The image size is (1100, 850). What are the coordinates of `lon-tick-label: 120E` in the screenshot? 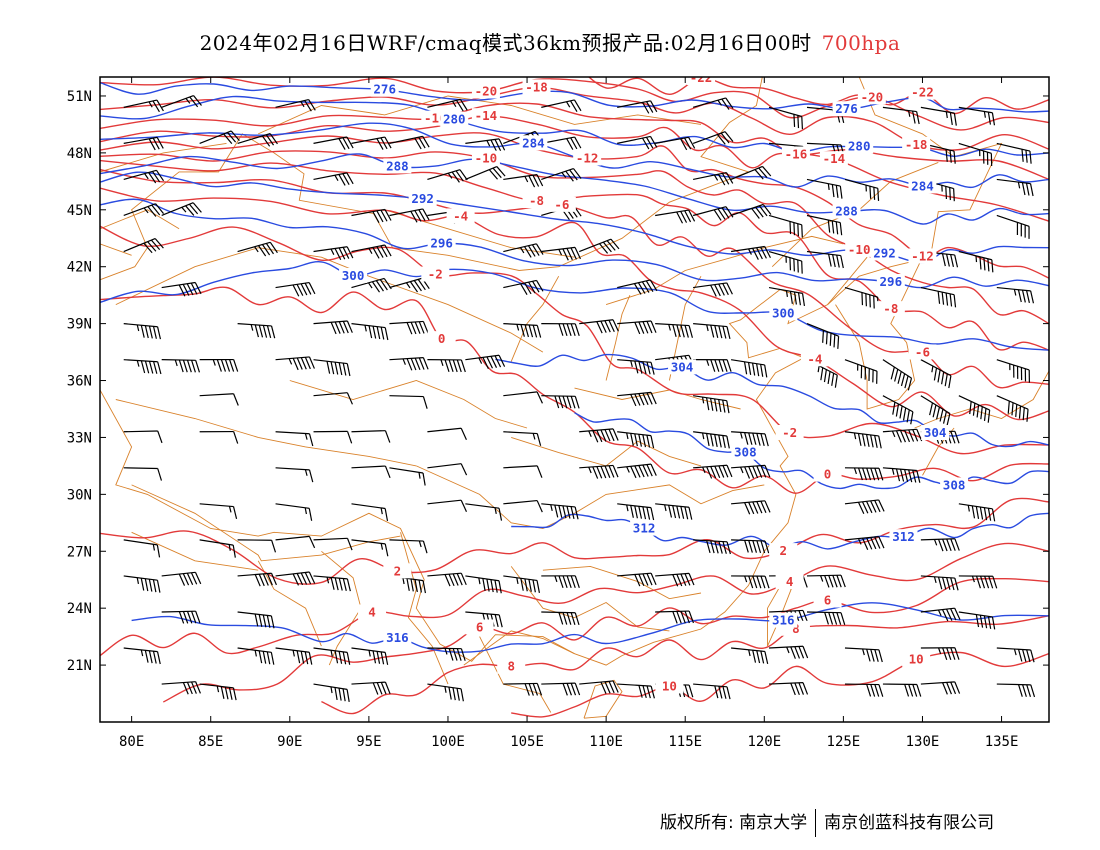 It's located at (764, 742).